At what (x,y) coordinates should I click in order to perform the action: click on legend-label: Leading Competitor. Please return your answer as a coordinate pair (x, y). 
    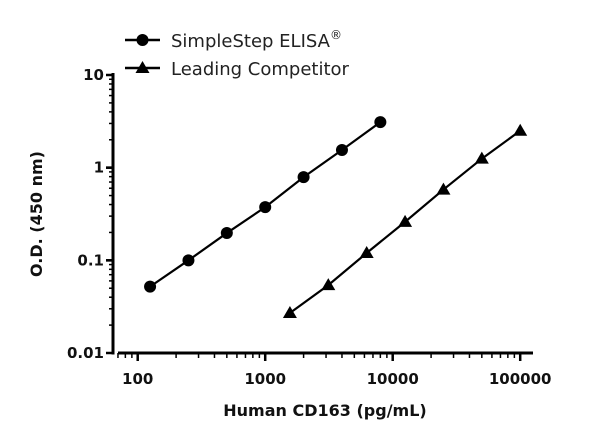
    Looking at the image, I should click on (260, 69).